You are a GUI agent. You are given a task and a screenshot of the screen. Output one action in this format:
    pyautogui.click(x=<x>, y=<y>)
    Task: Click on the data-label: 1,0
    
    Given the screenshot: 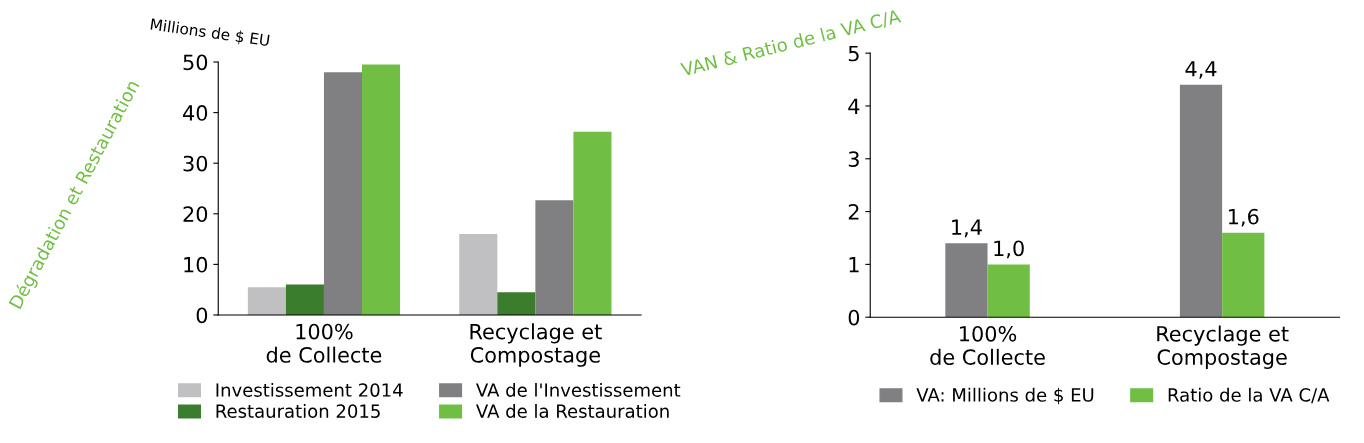 What is the action you would take?
    pyautogui.click(x=1009, y=249)
    